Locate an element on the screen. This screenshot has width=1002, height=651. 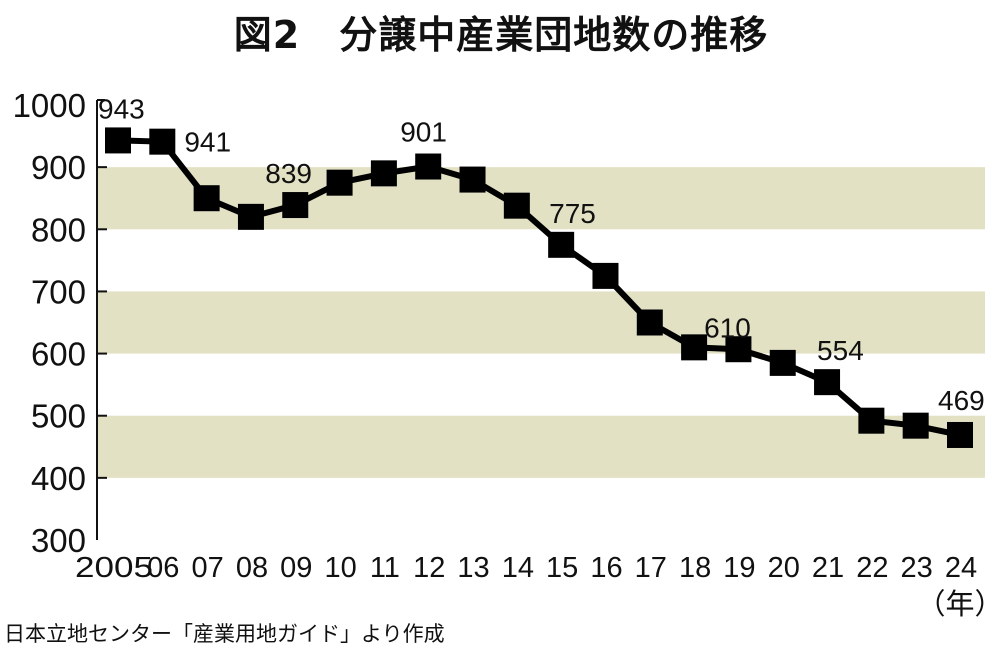
data-label: 775 is located at coordinates (572, 213).